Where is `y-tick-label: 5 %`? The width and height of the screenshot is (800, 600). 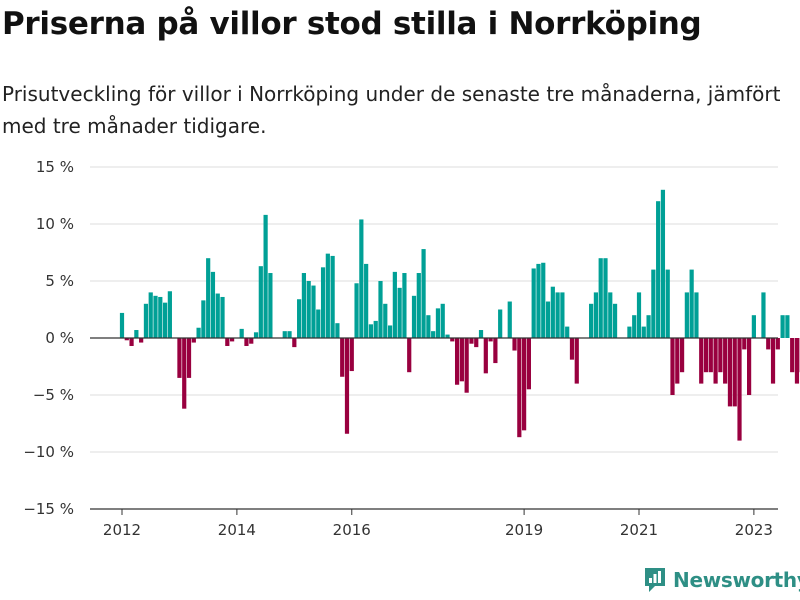 y-tick-label: 5 % is located at coordinates (59, 281).